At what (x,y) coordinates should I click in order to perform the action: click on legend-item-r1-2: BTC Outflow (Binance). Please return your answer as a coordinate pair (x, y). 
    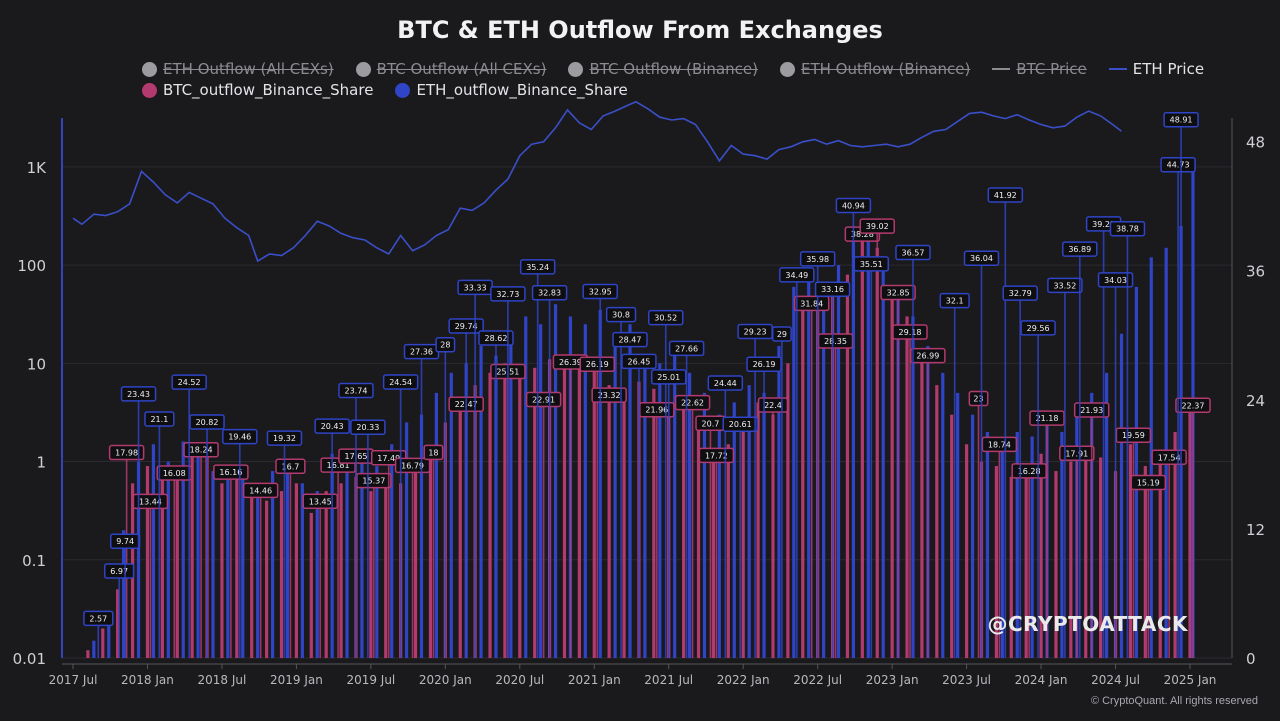
    Looking at the image, I should click on (663, 69).